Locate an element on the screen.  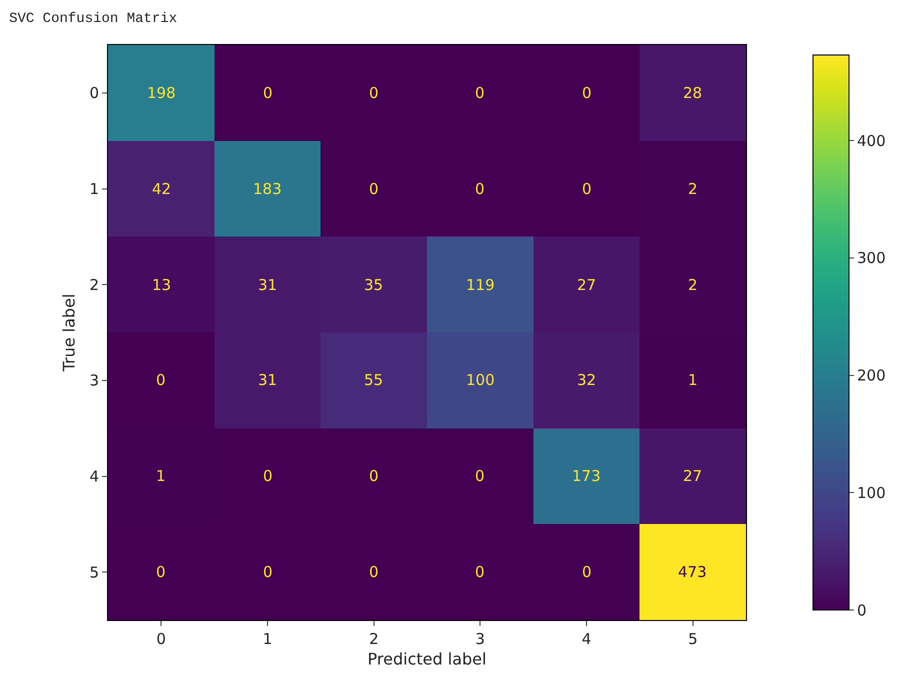
color-bar-label: 0 is located at coordinates (862, 610).